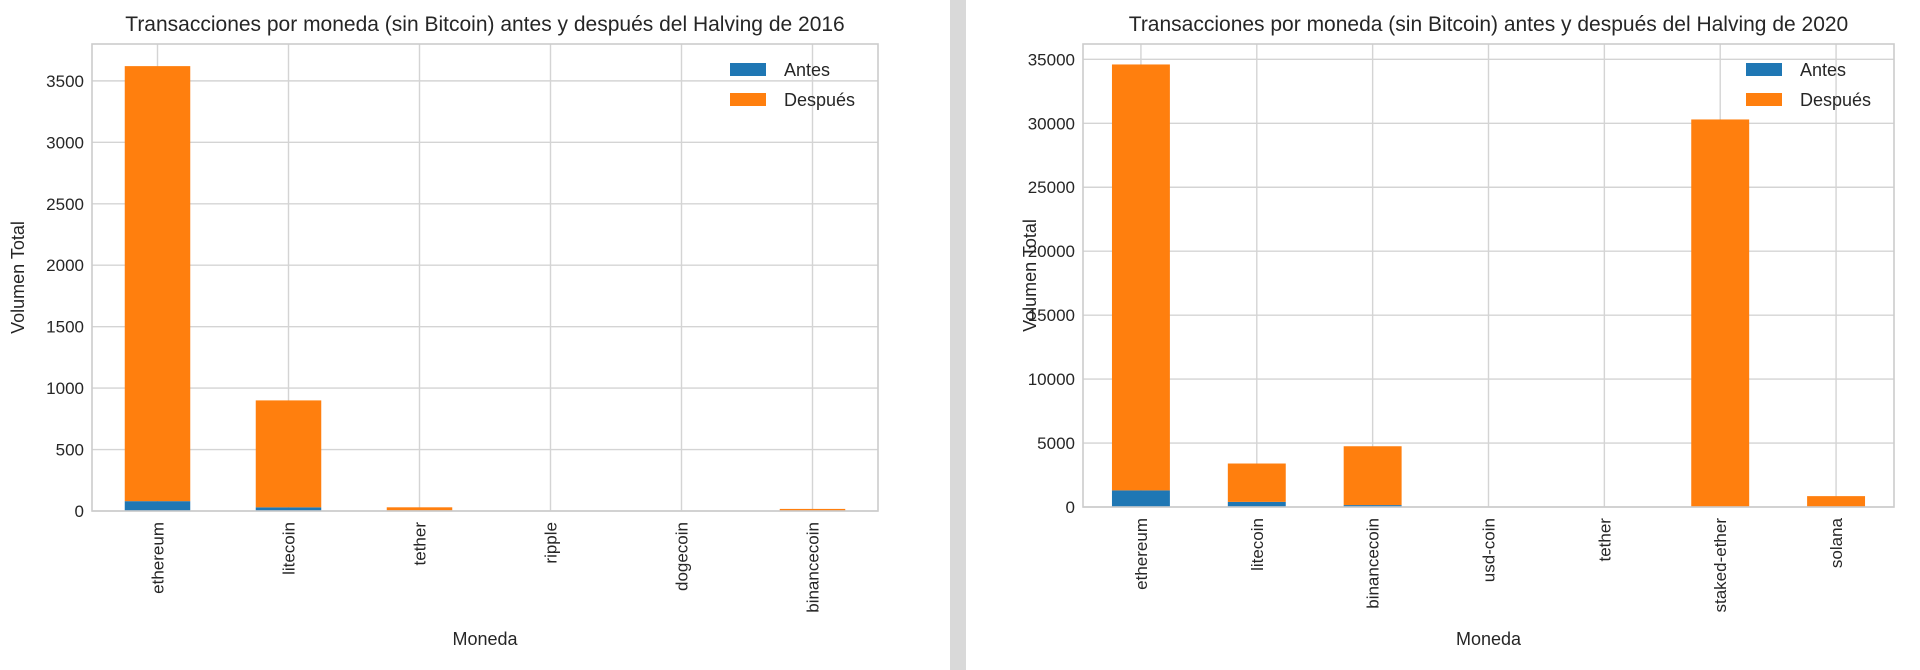 The image size is (1920, 670). Describe the element at coordinates (1051, 379) in the screenshot. I see `y-tick-label: 10000` at that location.